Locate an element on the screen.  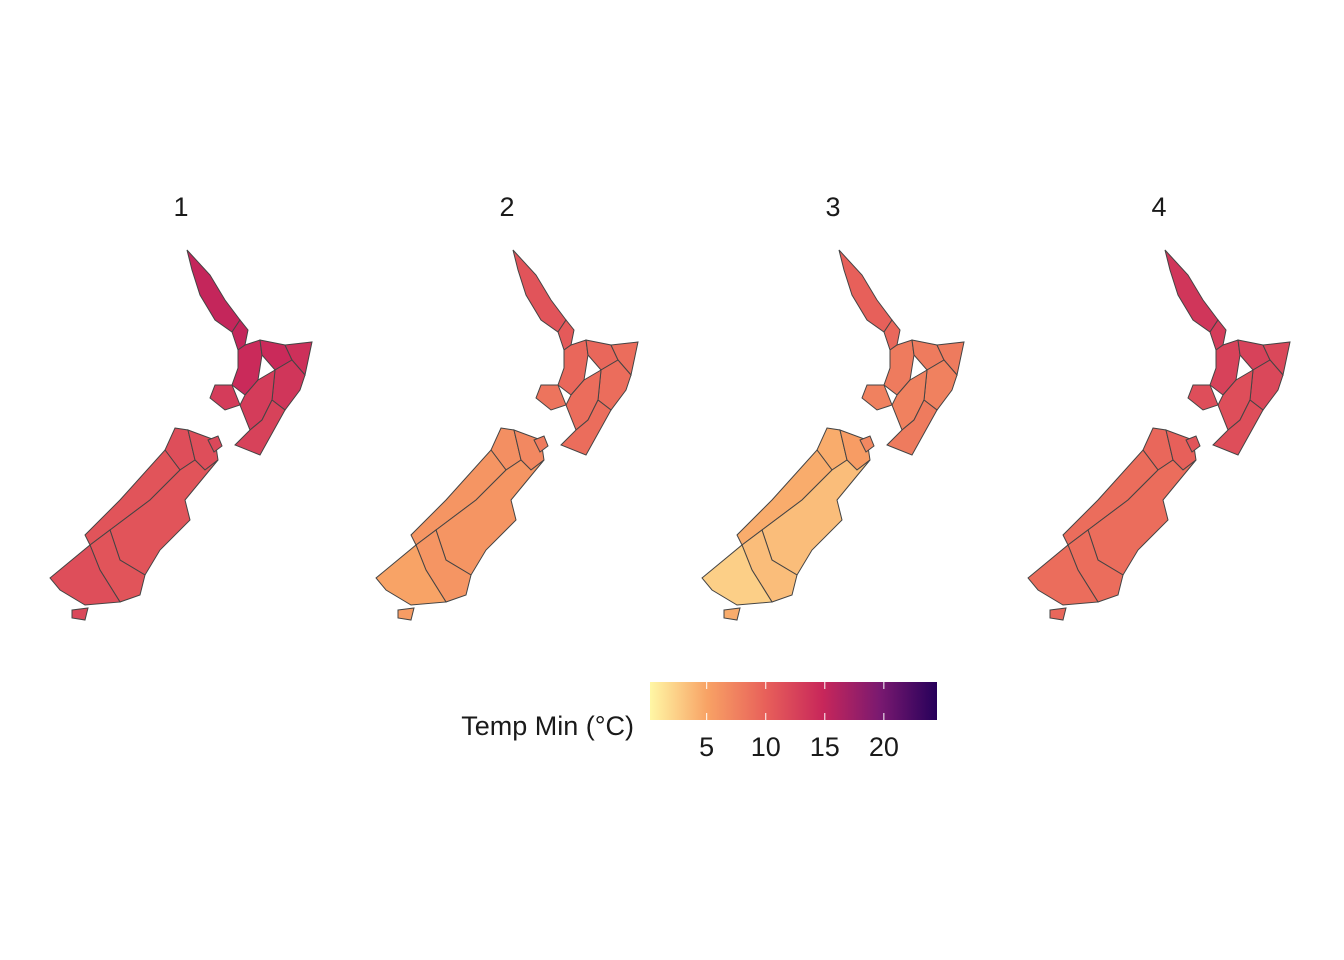
colorbar-tick-label: 20 is located at coordinates (884, 747).